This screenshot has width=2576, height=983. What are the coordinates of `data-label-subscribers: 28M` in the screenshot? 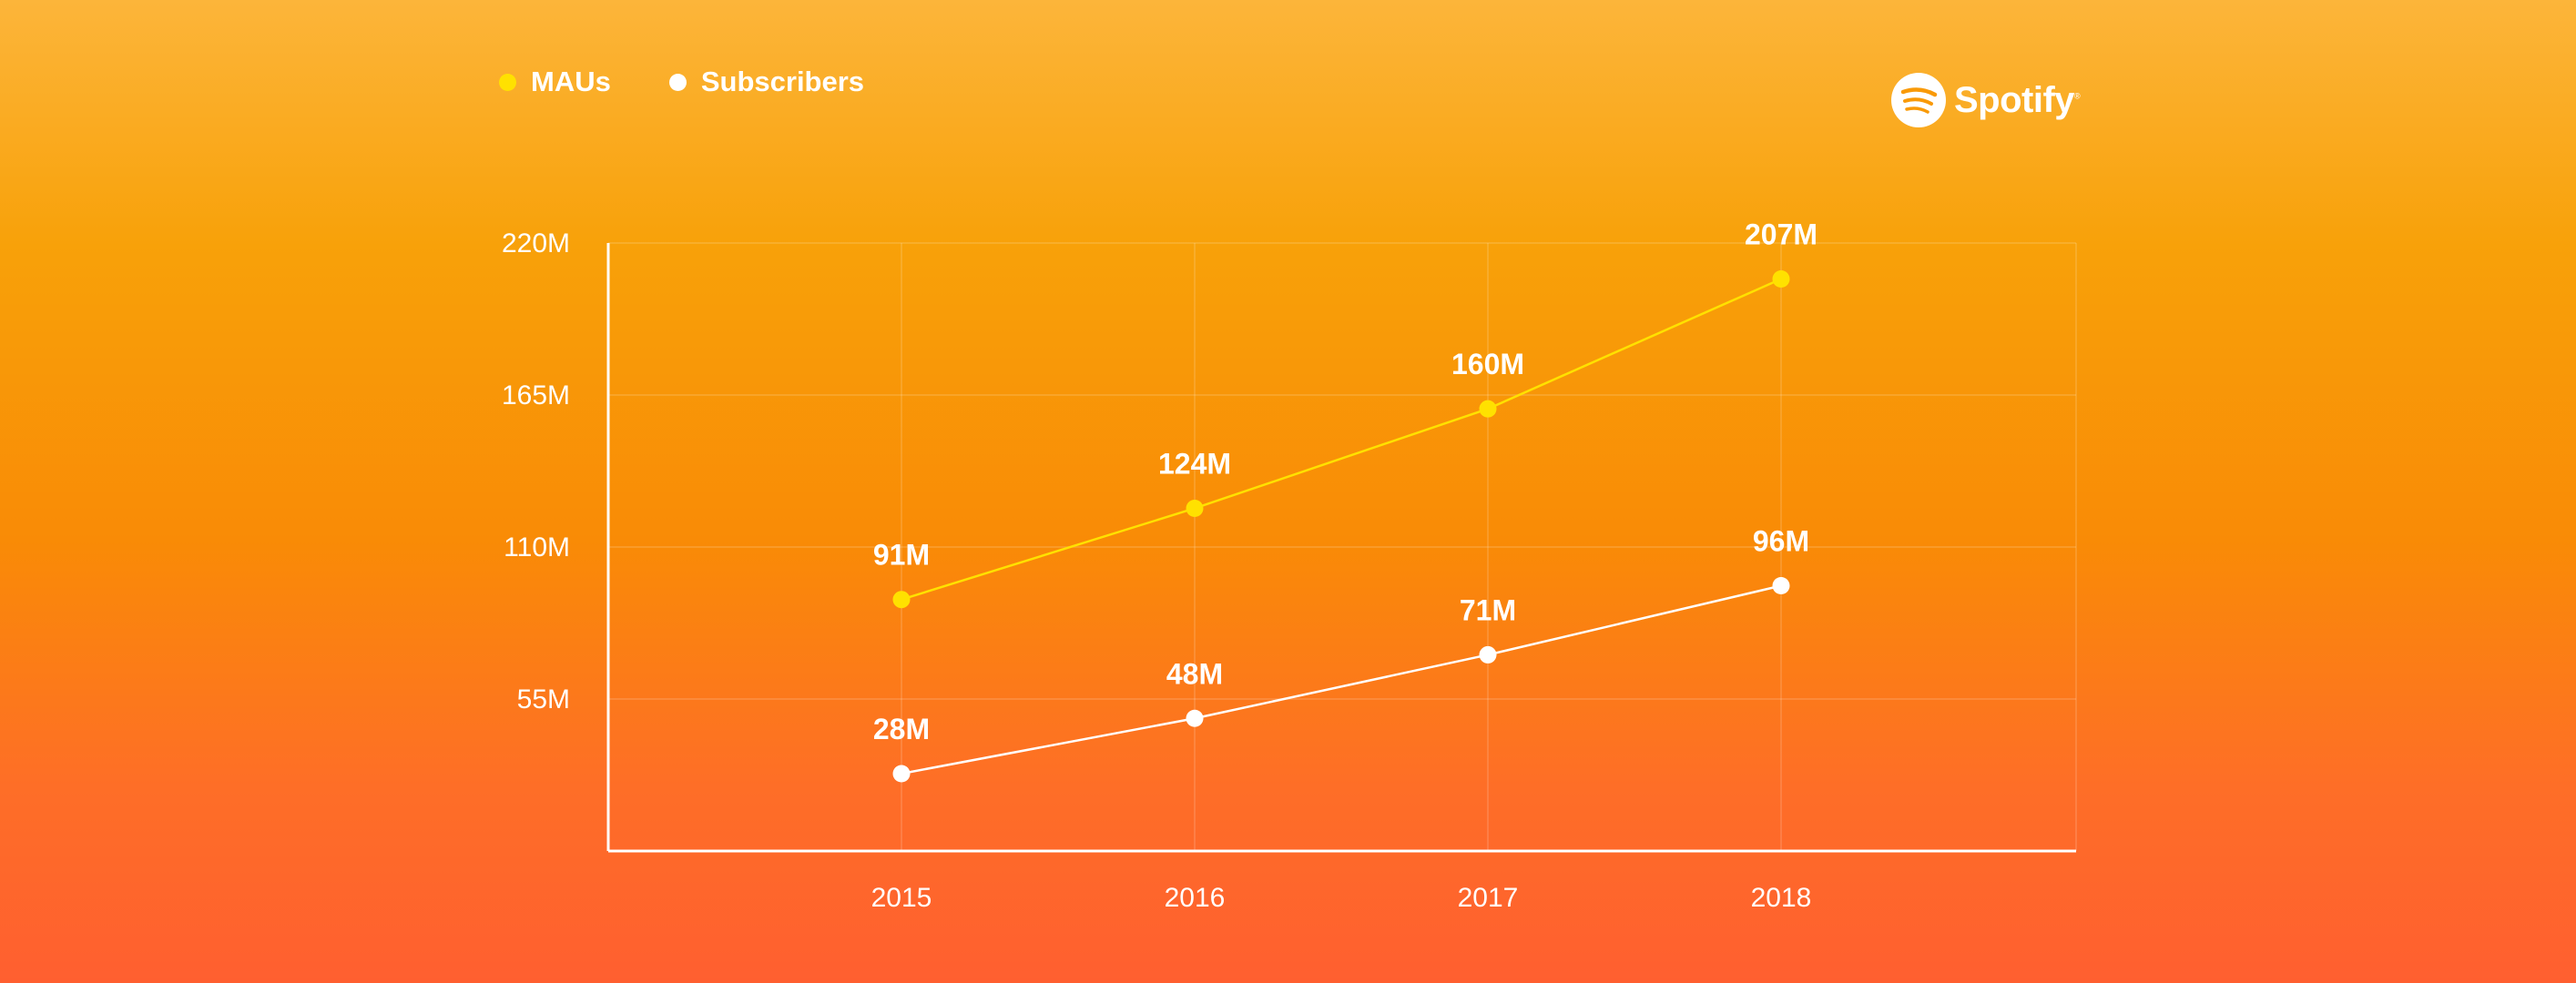 It's located at (901, 729).